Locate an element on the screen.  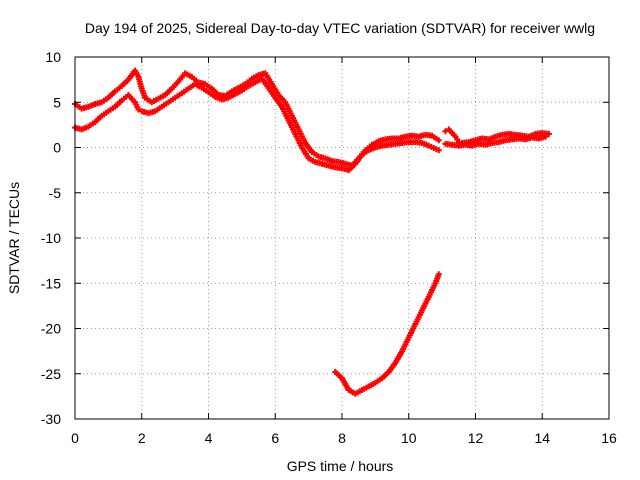
x-tick-label: 10 is located at coordinates (409, 438).